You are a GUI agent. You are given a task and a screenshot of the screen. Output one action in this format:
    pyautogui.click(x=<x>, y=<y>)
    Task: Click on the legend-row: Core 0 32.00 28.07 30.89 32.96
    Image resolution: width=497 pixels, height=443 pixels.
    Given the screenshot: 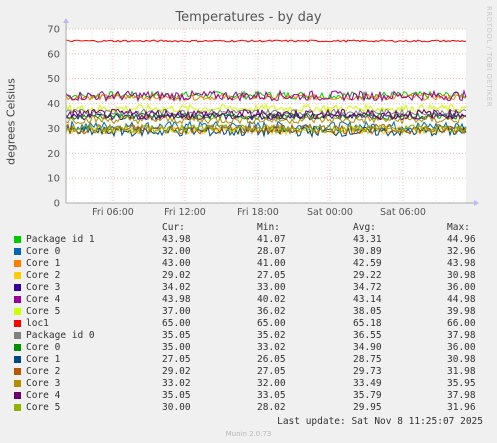 What is the action you would take?
    pyautogui.click(x=248, y=252)
    